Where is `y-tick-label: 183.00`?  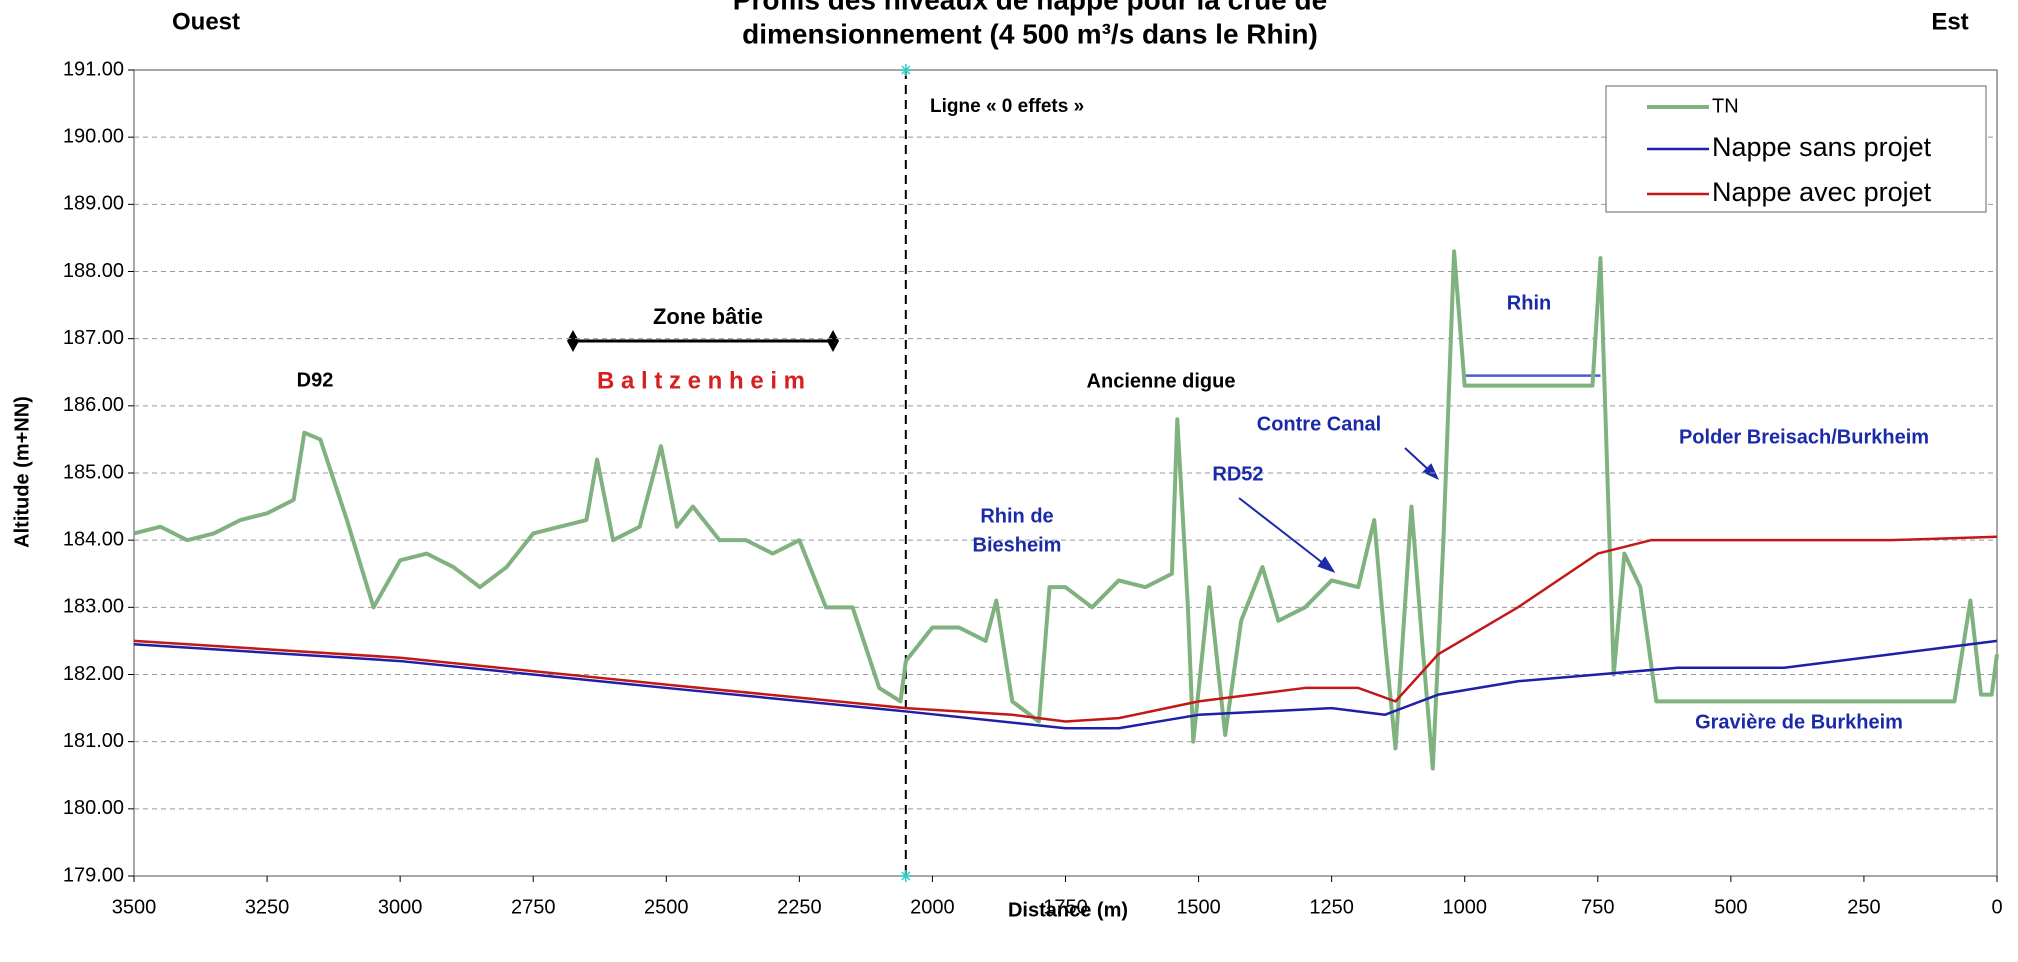
y-tick-label: 183.00 is located at coordinates (93, 607).